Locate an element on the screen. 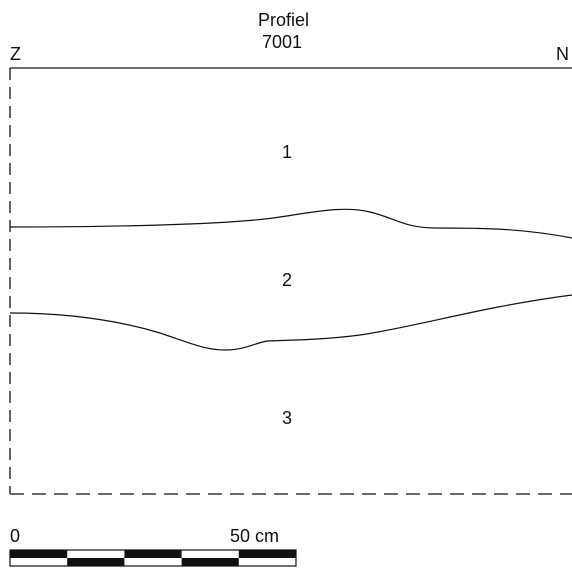 The image size is (572, 573). scale-start-label: 0 is located at coordinates (15, 536).